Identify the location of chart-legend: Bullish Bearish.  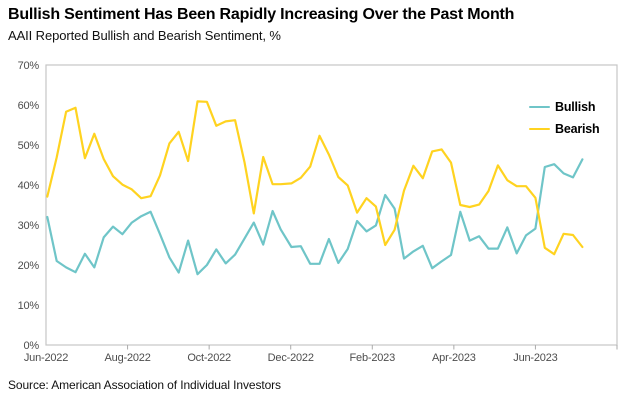
(564, 118).